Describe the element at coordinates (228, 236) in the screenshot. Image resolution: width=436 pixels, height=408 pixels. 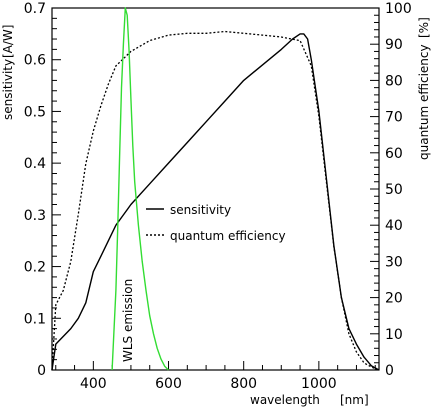
I see `legend-label-quantum-efficiency: quantum efficiency` at that location.